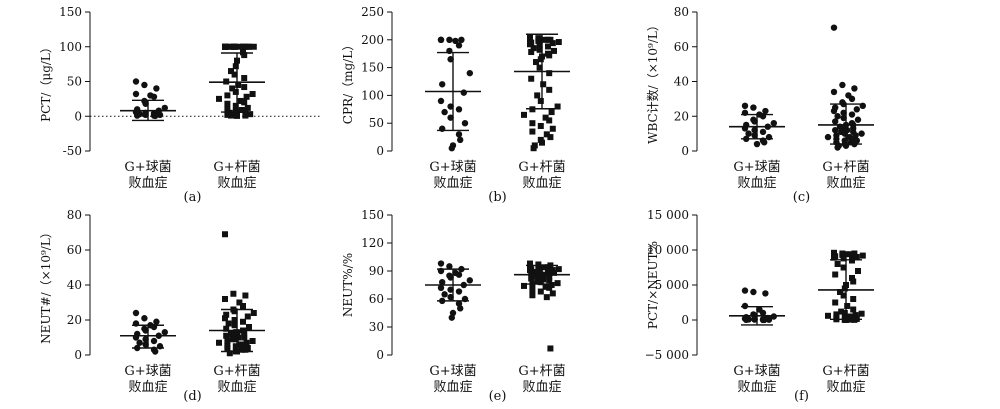  I want to click on panel-label: (b), so click(497, 197).